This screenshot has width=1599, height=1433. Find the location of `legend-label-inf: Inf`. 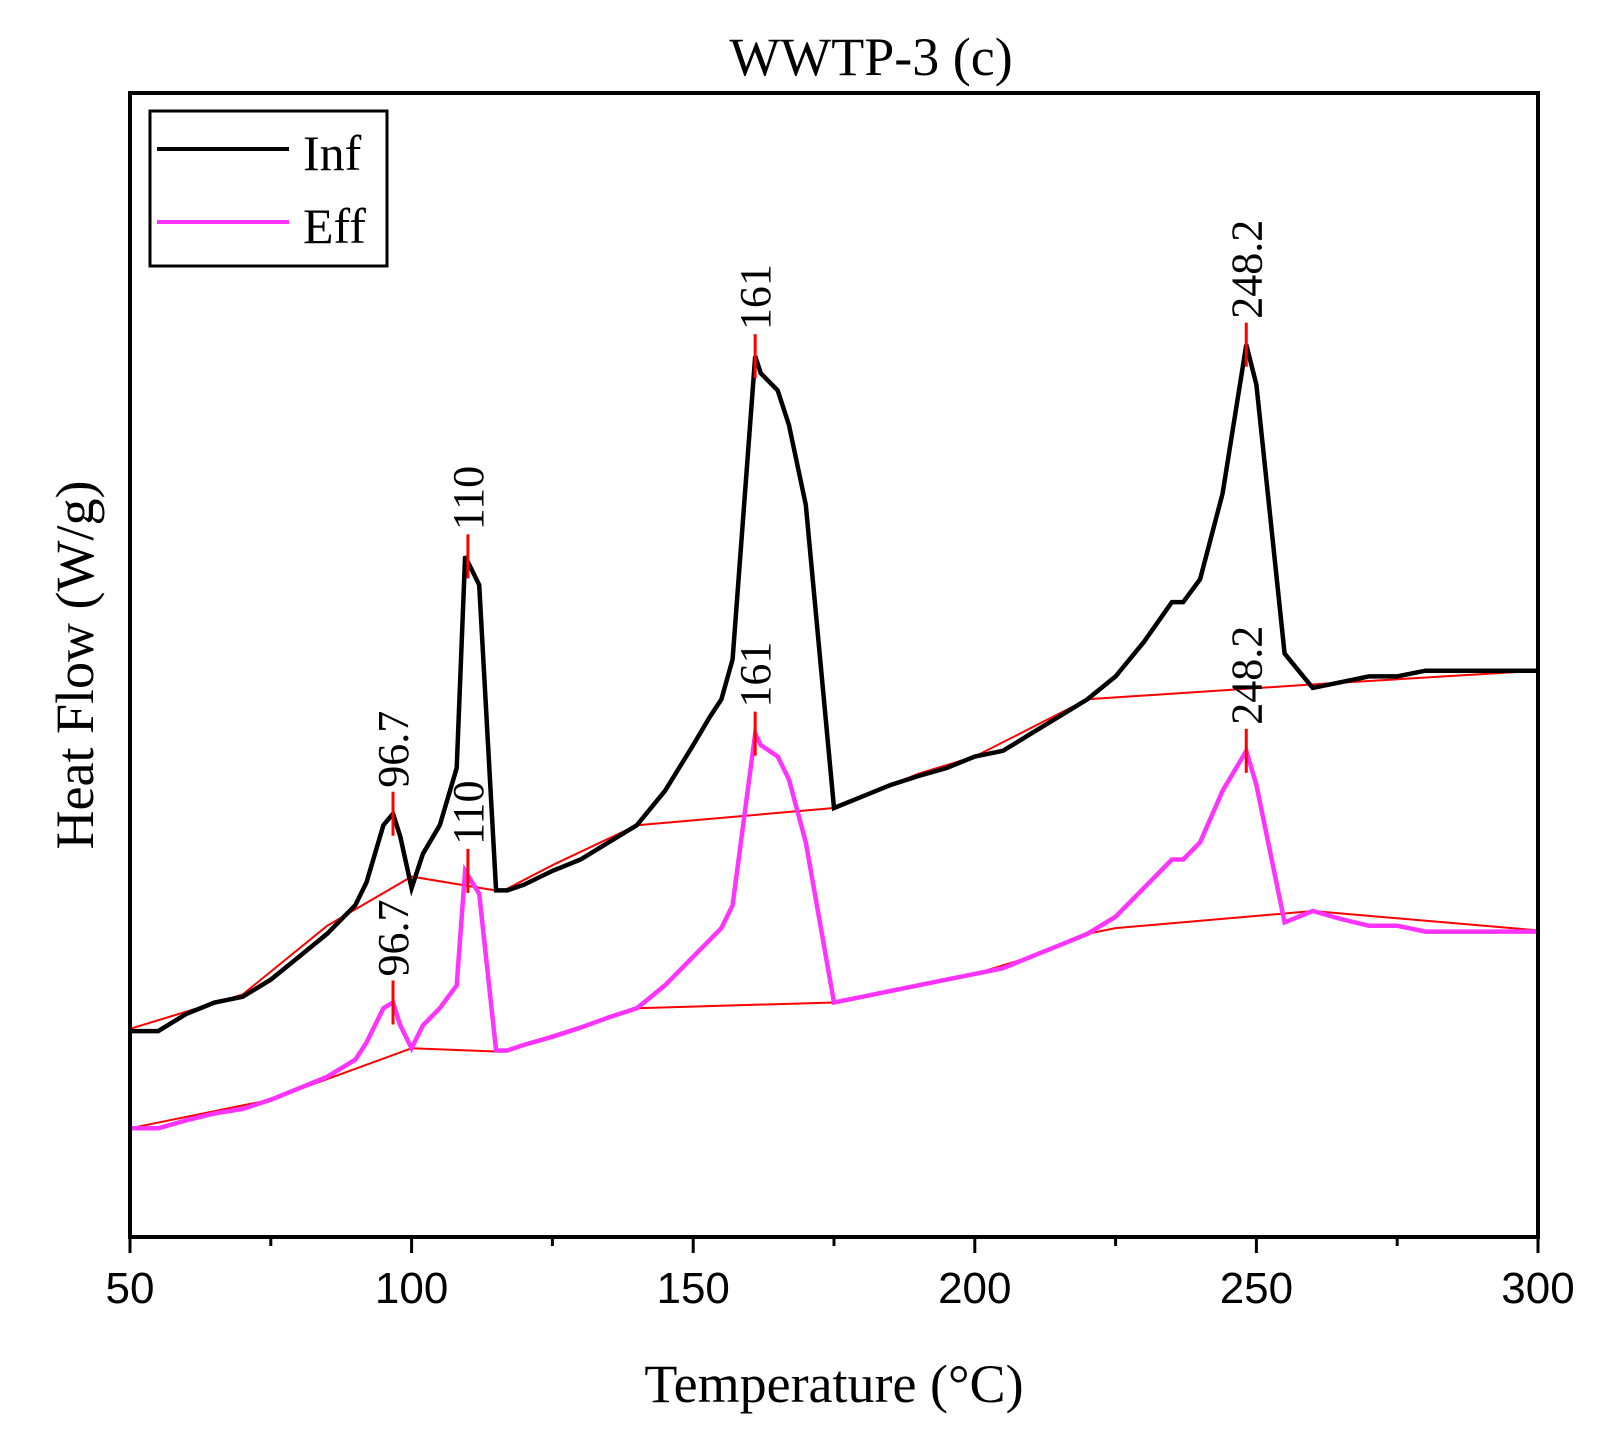

legend-label-inf: Inf is located at coordinates (332, 153).